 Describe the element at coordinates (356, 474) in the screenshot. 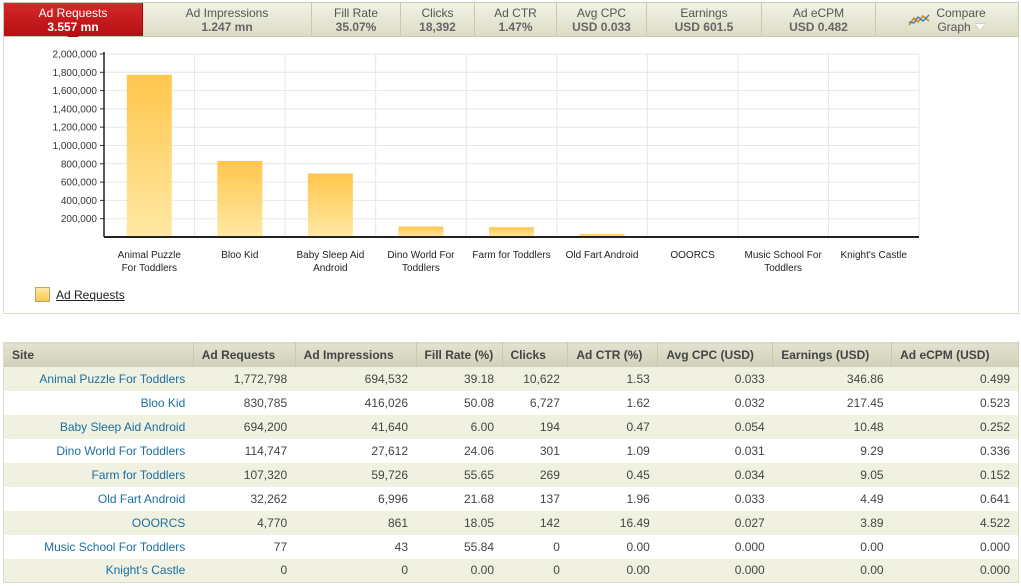

I see `table-cell: 59,726` at that location.